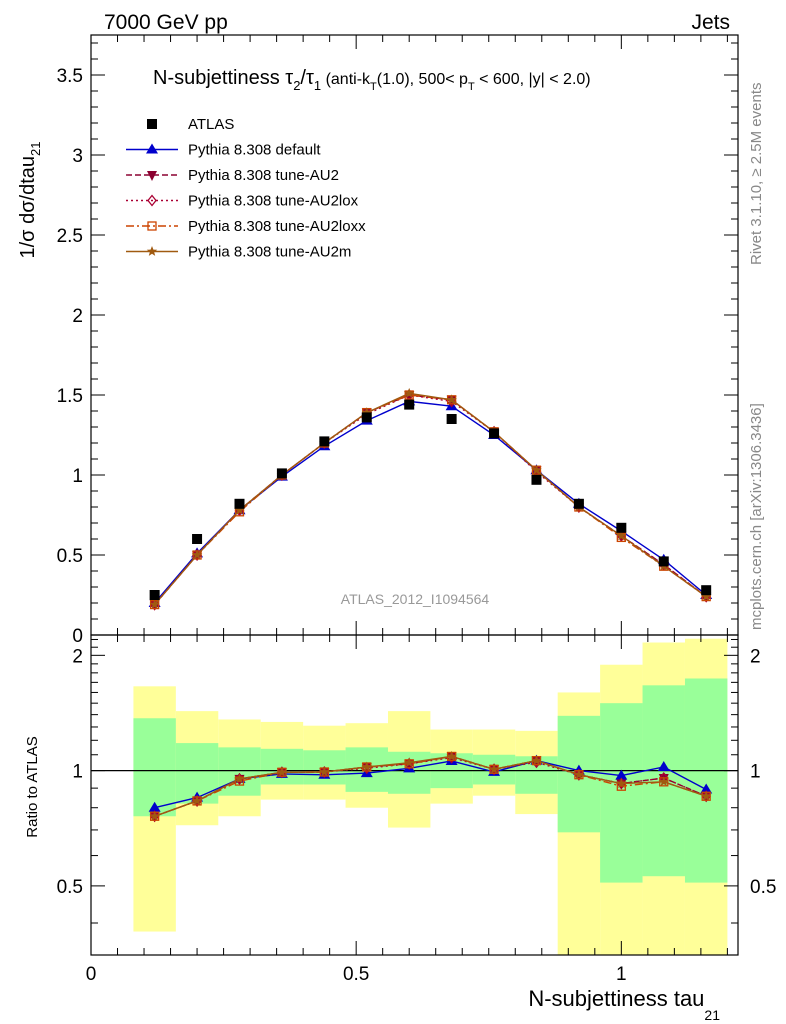  What do you see at coordinates (28, 207) in the screenshot?
I see `top-ylabel-main: 1/σ dσ/dtau` at bounding box center [28, 207].